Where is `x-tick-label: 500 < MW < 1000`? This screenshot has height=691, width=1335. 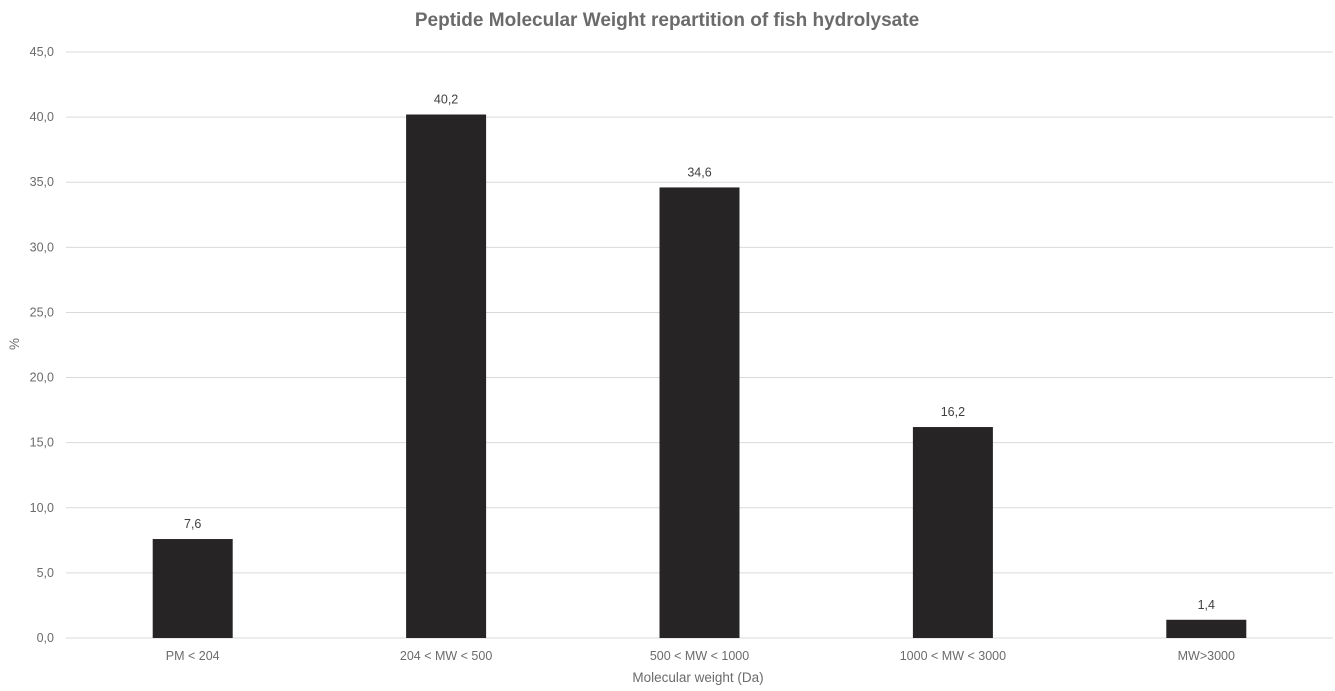
x-tick-label: 500 < MW < 1000 is located at coordinates (699, 656).